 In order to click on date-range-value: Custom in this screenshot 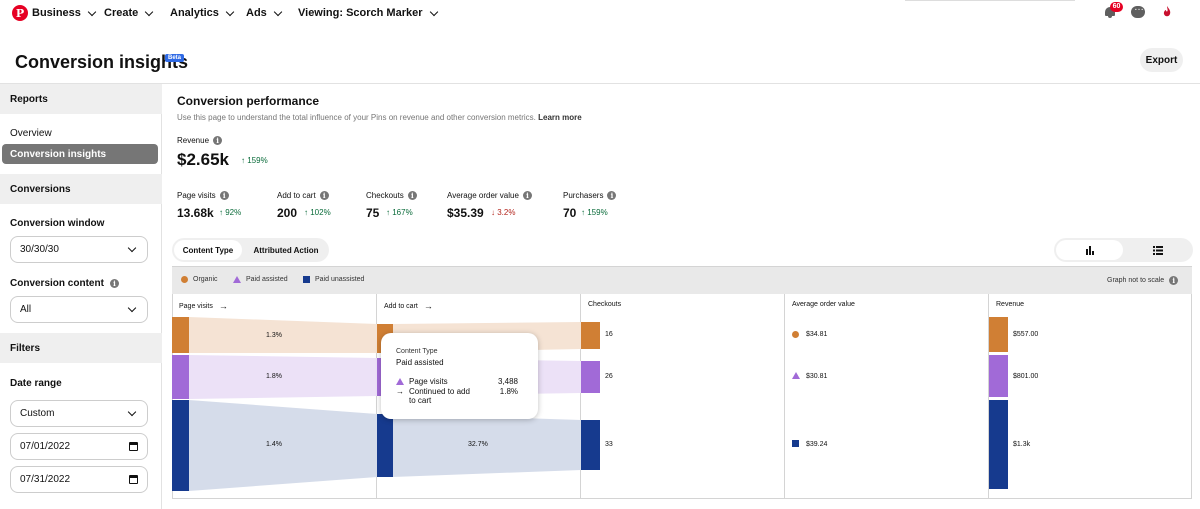, I will do `click(37, 413)`.